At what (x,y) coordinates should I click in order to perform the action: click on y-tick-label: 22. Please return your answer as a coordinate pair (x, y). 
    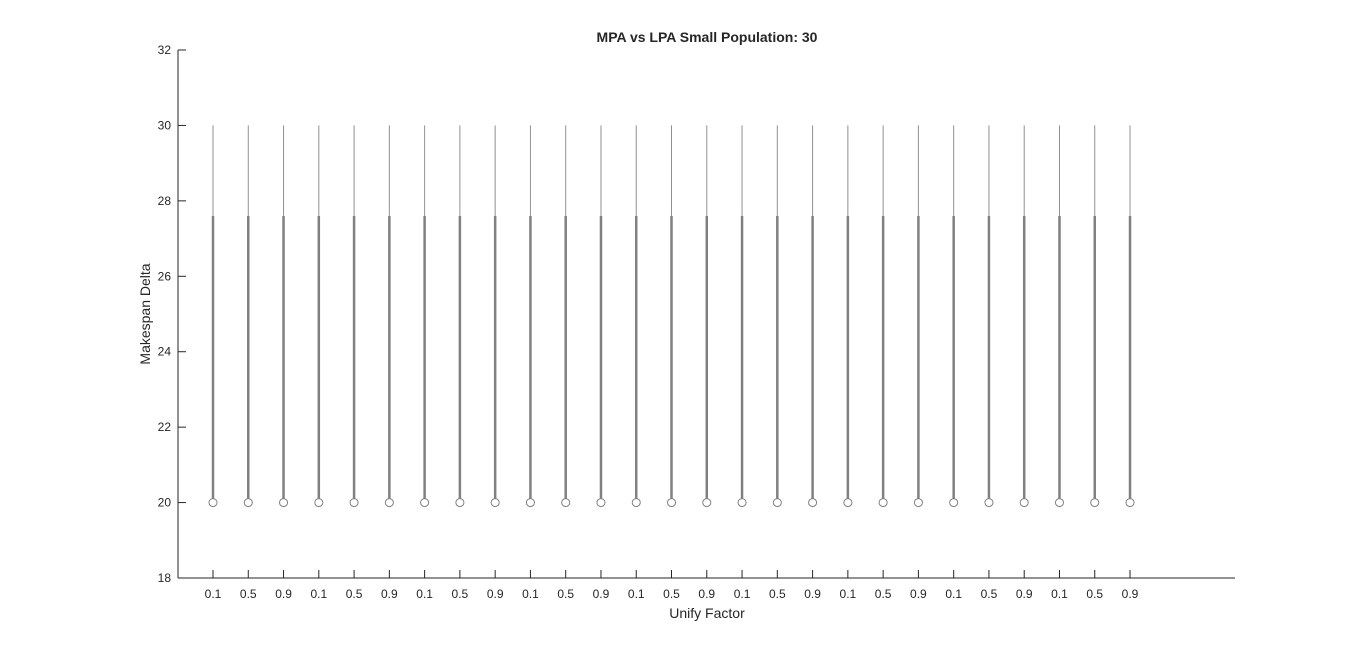
    Looking at the image, I should click on (165, 427).